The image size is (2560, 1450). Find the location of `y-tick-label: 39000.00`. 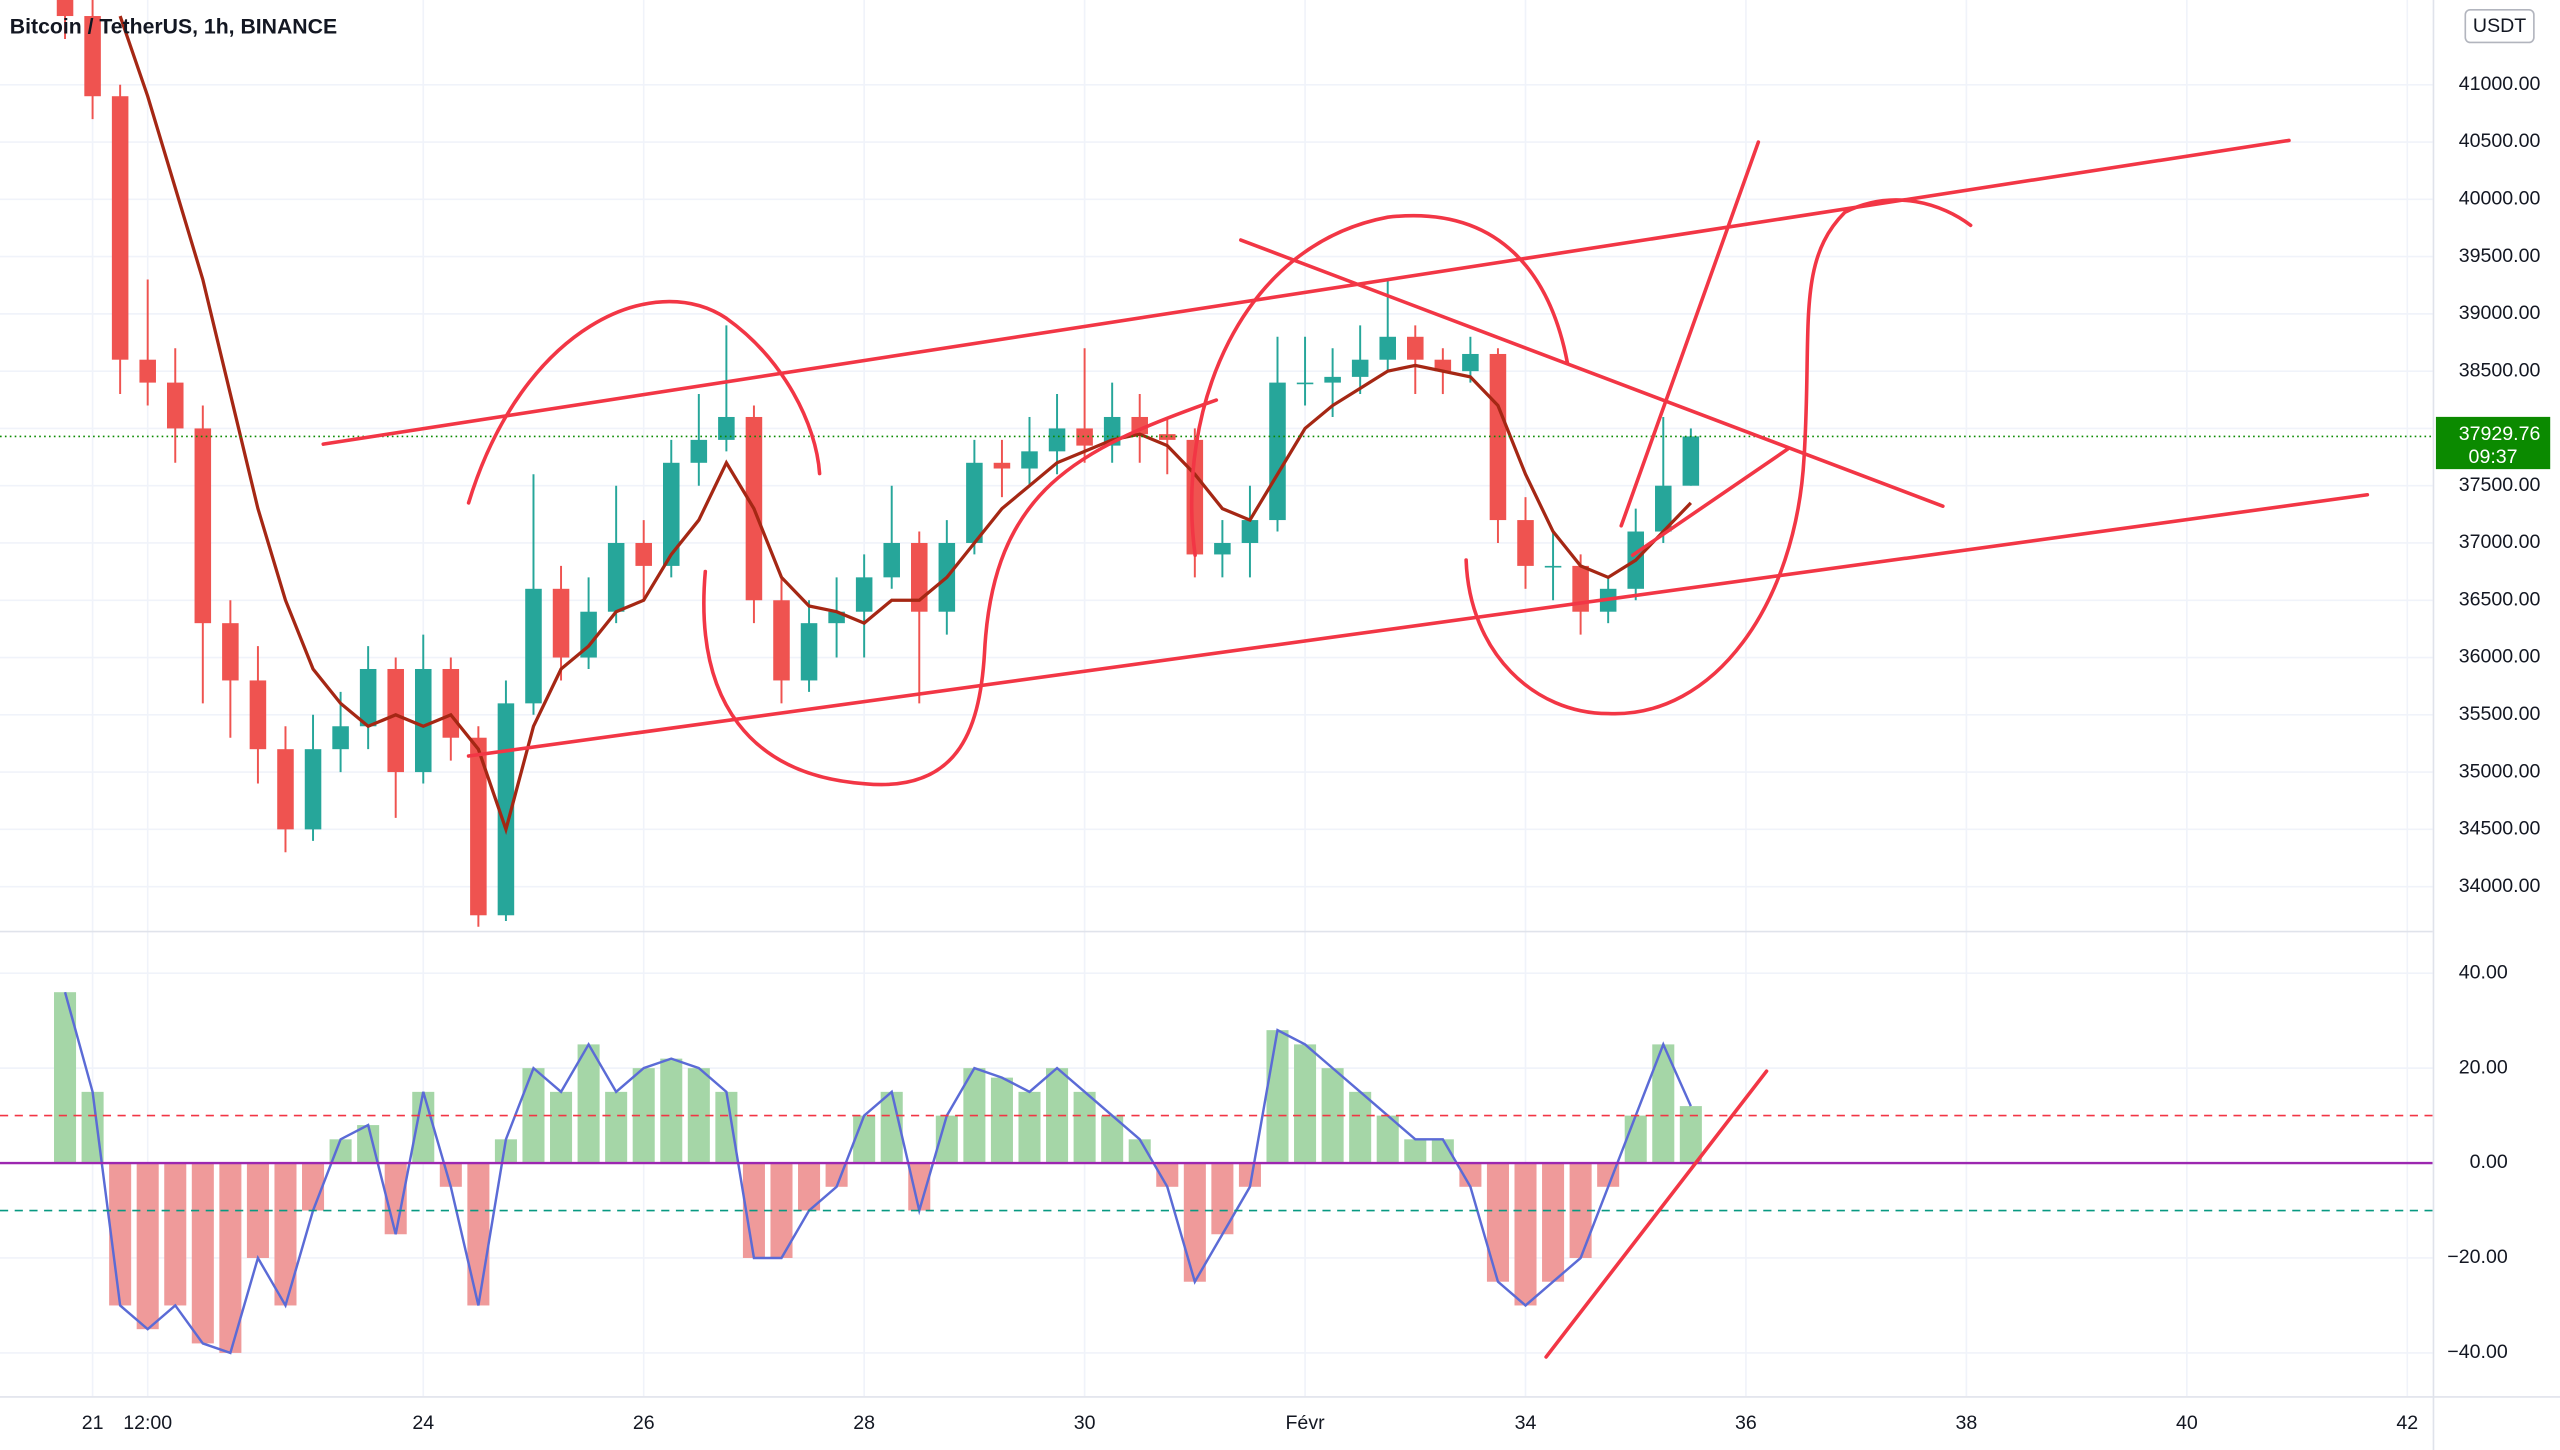

y-tick-label: 39000.00 is located at coordinates (2500, 313).